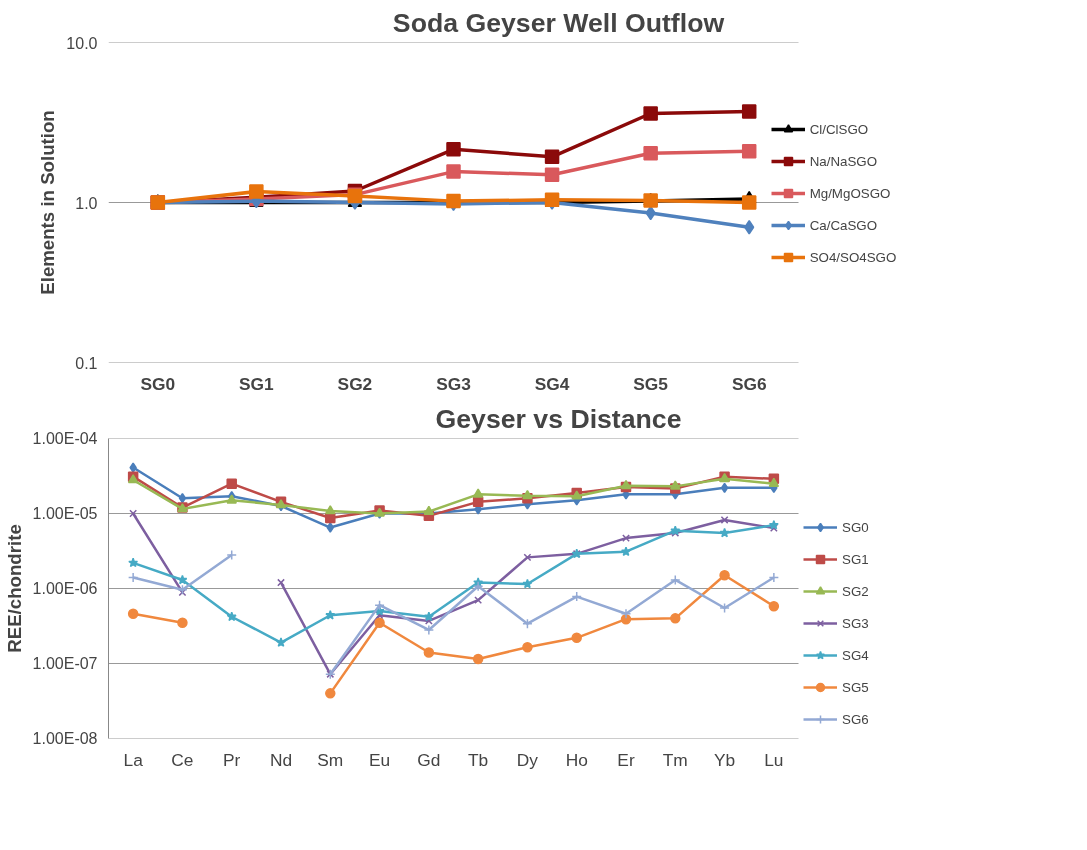 This screenshot has width=1087, height=850. Describe the element at coordinates (14, 588) in the screenshot. I see `y-axis-title: REE/chondrite` at that location.